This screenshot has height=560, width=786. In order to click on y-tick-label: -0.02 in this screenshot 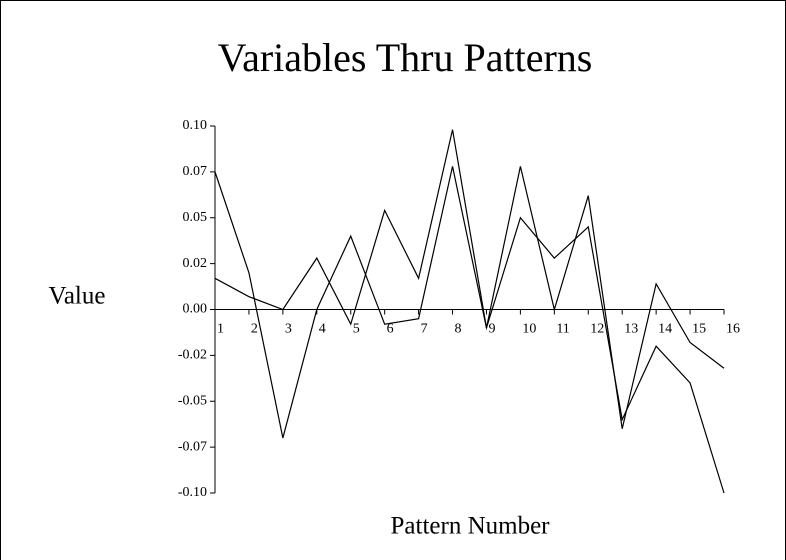, I will do `click(192, 355)`.